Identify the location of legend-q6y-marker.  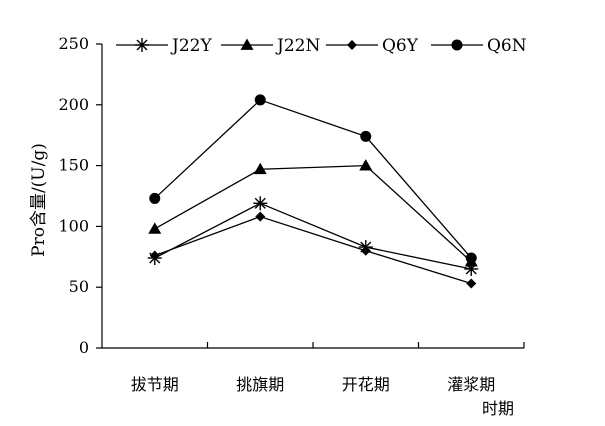
(352, 45).